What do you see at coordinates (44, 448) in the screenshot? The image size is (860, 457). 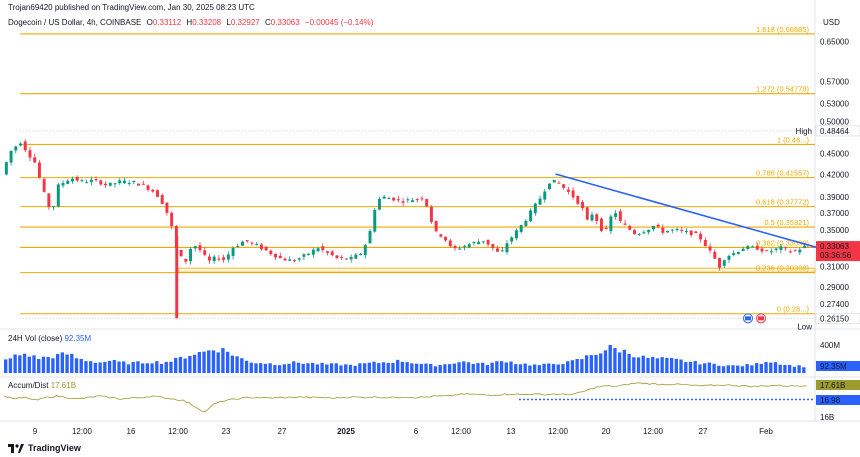 I see `footer-brand: TradingView` at bounding box center [44, 448].